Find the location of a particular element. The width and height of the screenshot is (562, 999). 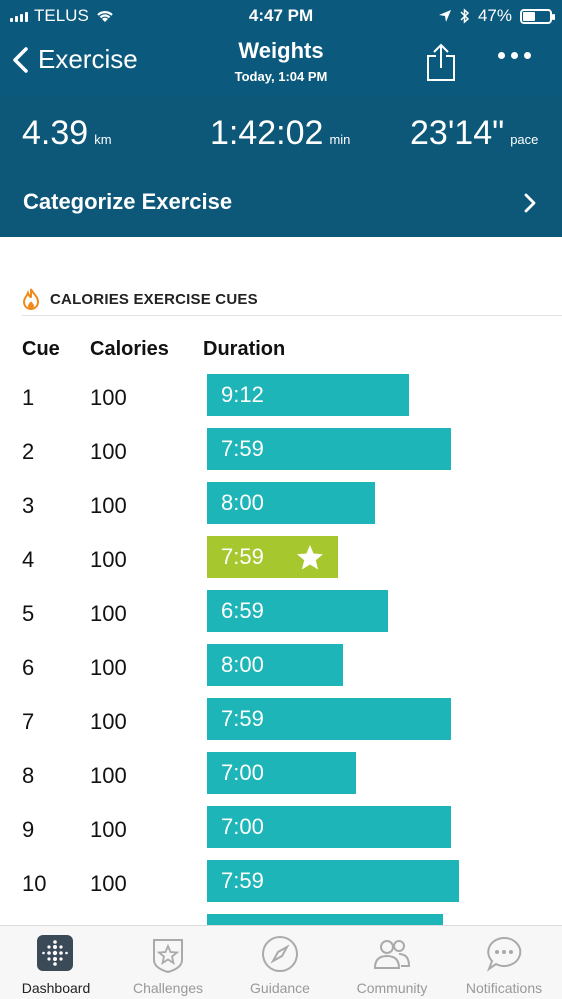

flame-icon is located at coordinates (31, 299).